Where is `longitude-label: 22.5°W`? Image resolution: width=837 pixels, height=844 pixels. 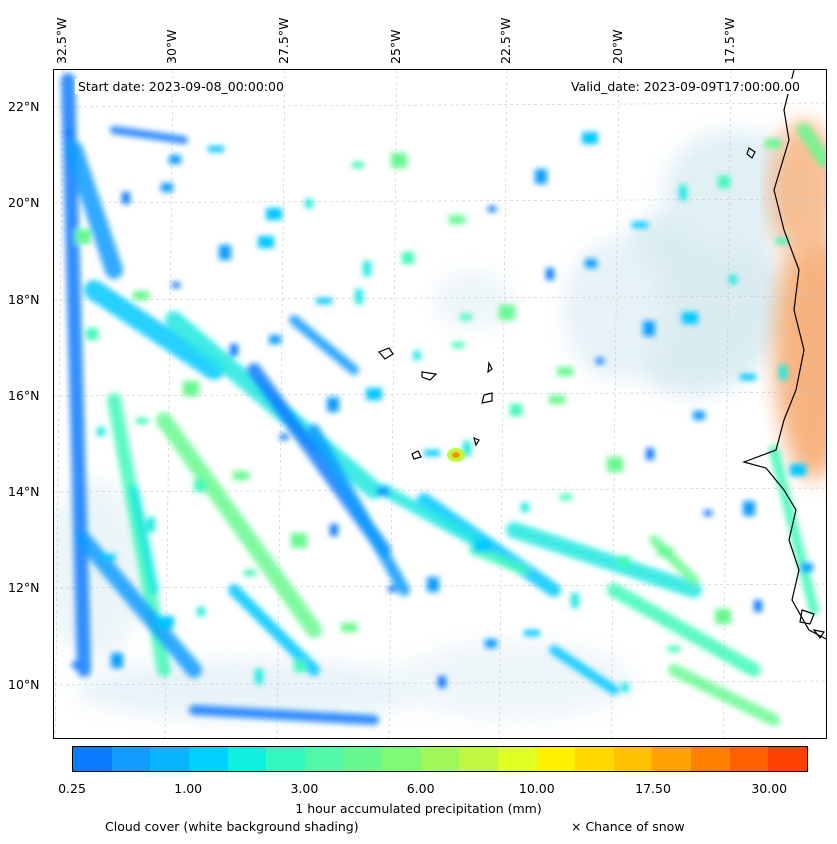
longitude-label: 22.5°W is located at coordinates (505, 40).